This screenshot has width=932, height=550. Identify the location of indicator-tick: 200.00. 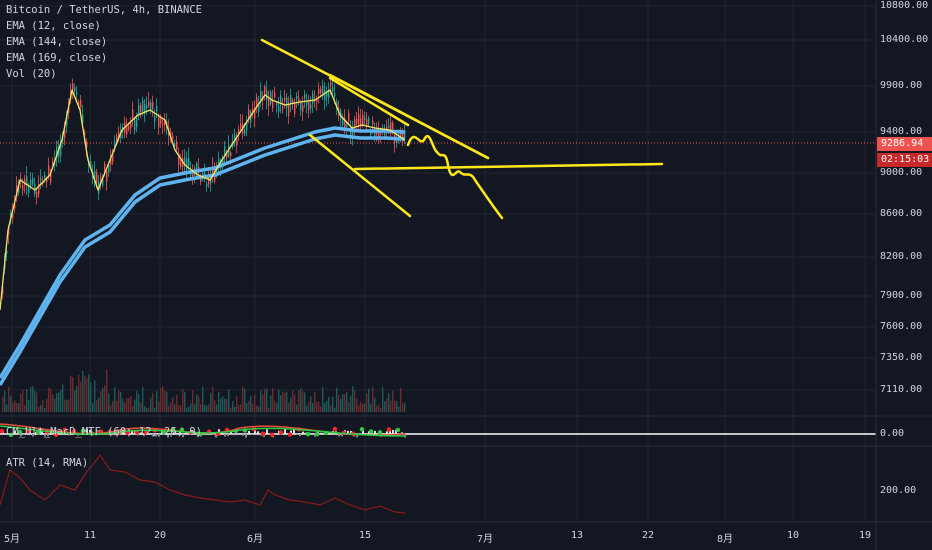
(898, 490).